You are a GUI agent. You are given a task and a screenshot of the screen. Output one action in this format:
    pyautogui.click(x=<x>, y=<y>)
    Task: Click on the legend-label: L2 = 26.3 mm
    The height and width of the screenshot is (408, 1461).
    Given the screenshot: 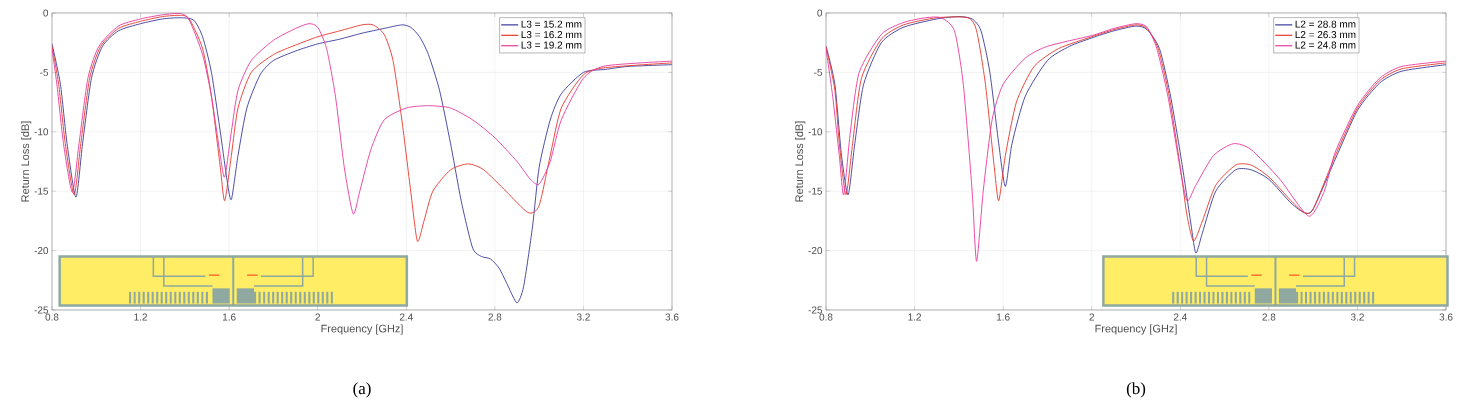 What is the action you would take?
    pyautogui.click(x=1325, y=35)
    